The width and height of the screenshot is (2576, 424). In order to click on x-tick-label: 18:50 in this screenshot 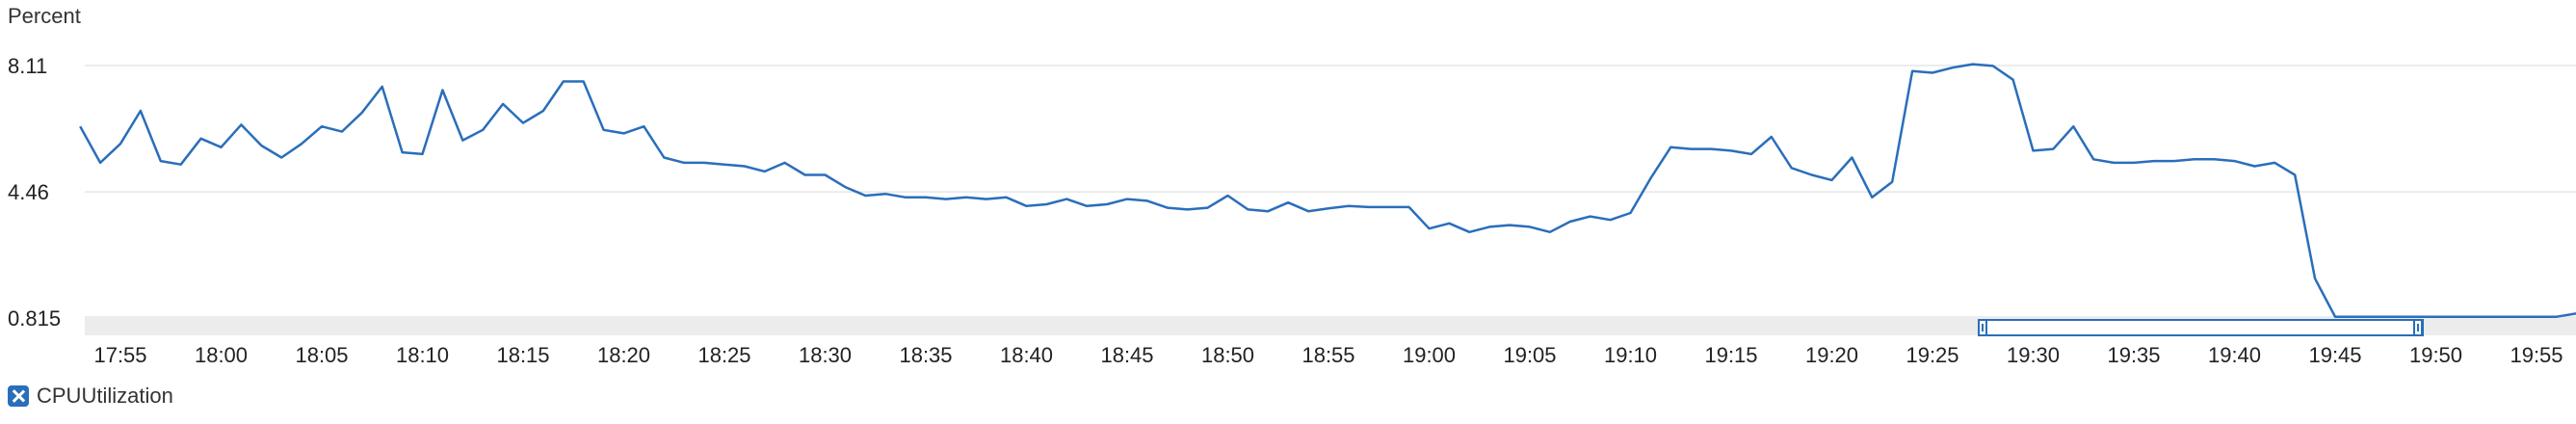, I will do `click(1228, 355)`.